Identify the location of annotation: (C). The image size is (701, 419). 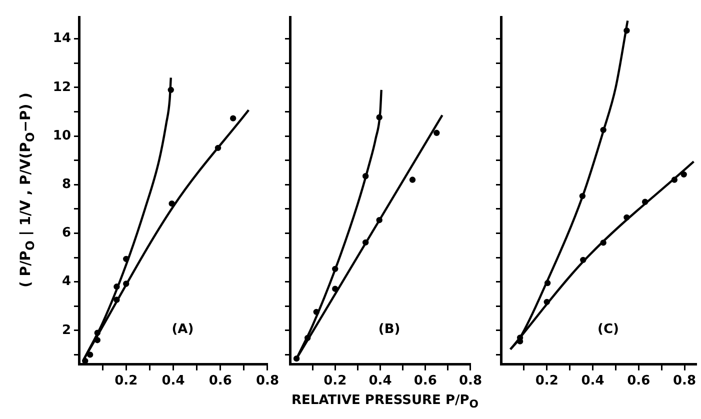
(608, 329).